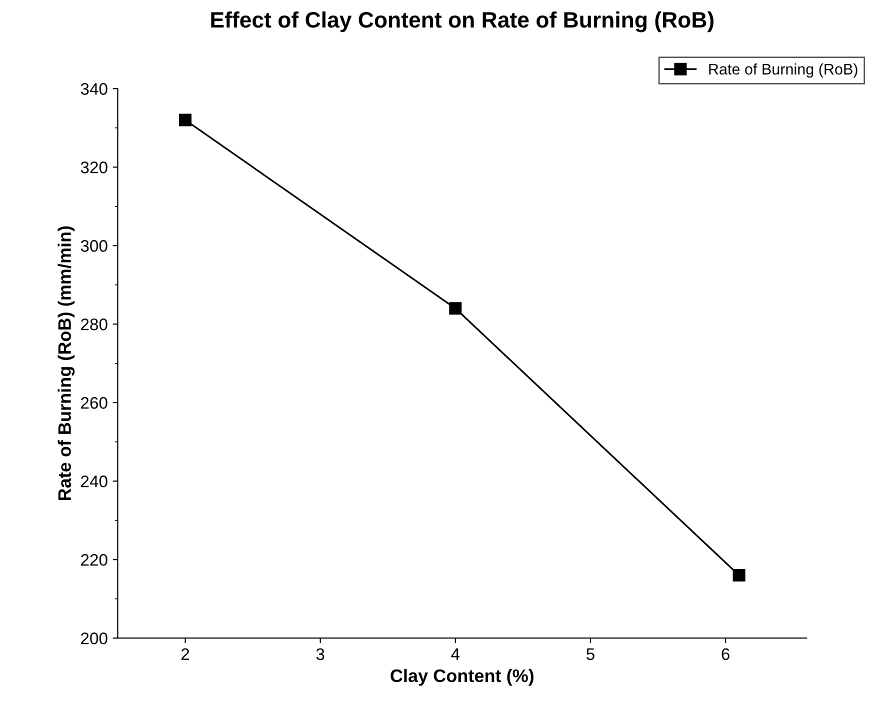  What do you see at coordinates (94, 168) in the screenshot?
I see `y-tick-label: 320` at bounding box center [94, 168].